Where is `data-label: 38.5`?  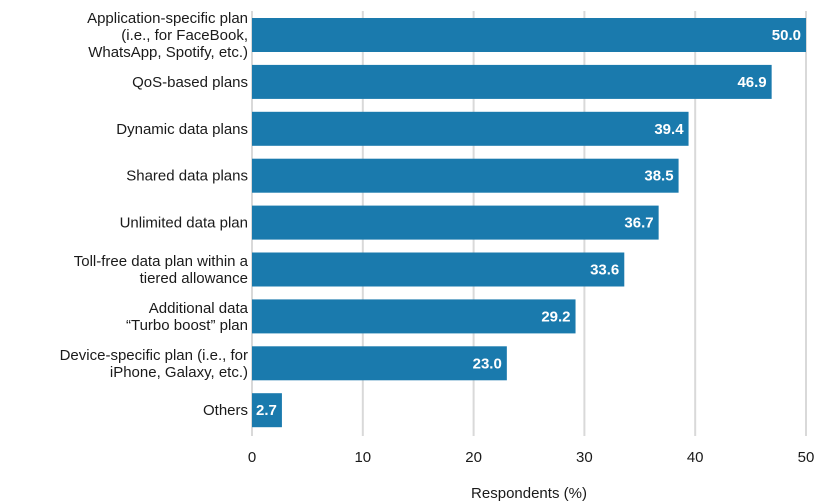 data-label: 38.5 is located at coordinates (658, 176).